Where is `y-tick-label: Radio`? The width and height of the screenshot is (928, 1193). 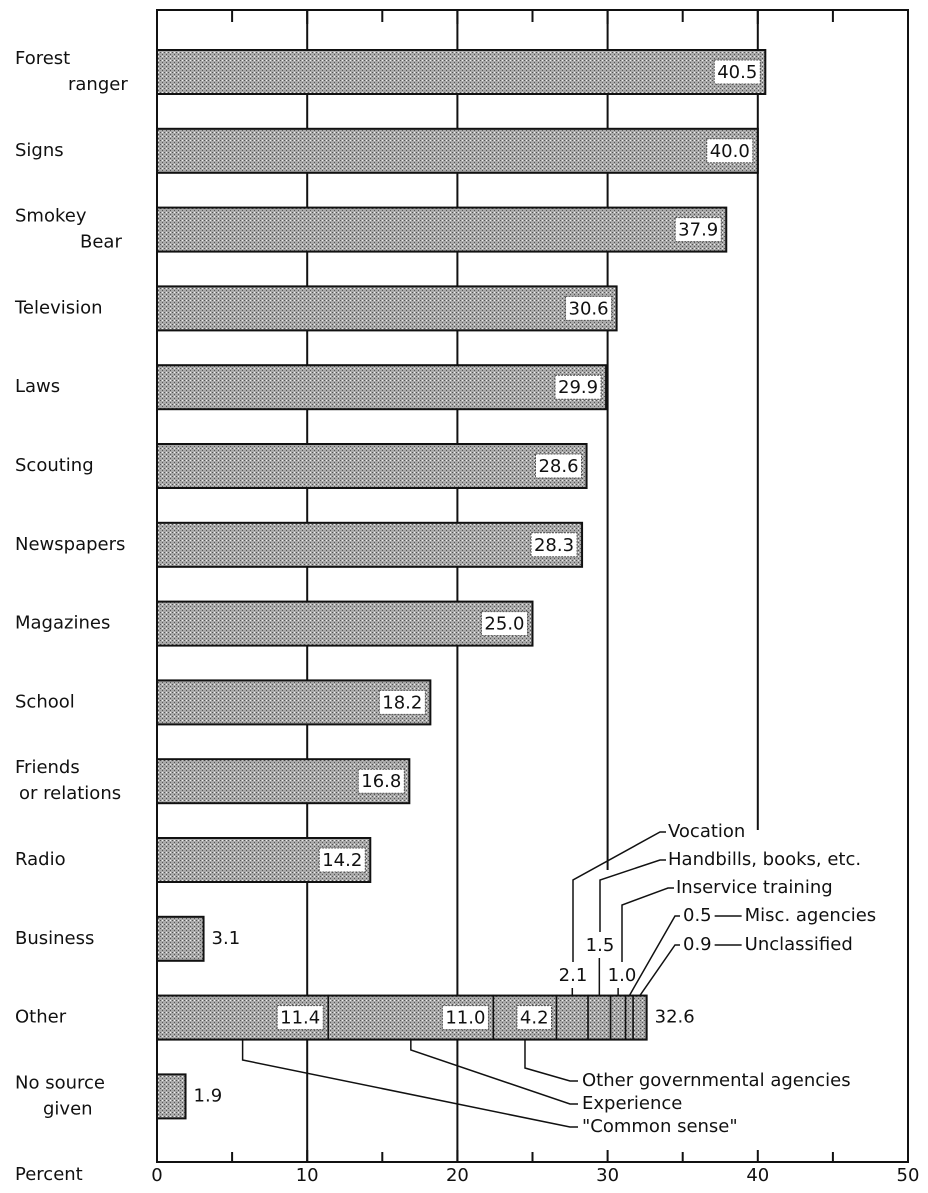 y-tick-label: Radio is located at coordinates (40, 859).